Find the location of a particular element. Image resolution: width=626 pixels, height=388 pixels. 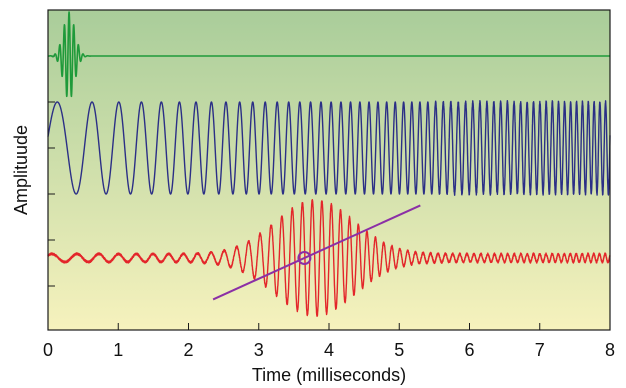

annotation-line is located at coordinates (316, 252).